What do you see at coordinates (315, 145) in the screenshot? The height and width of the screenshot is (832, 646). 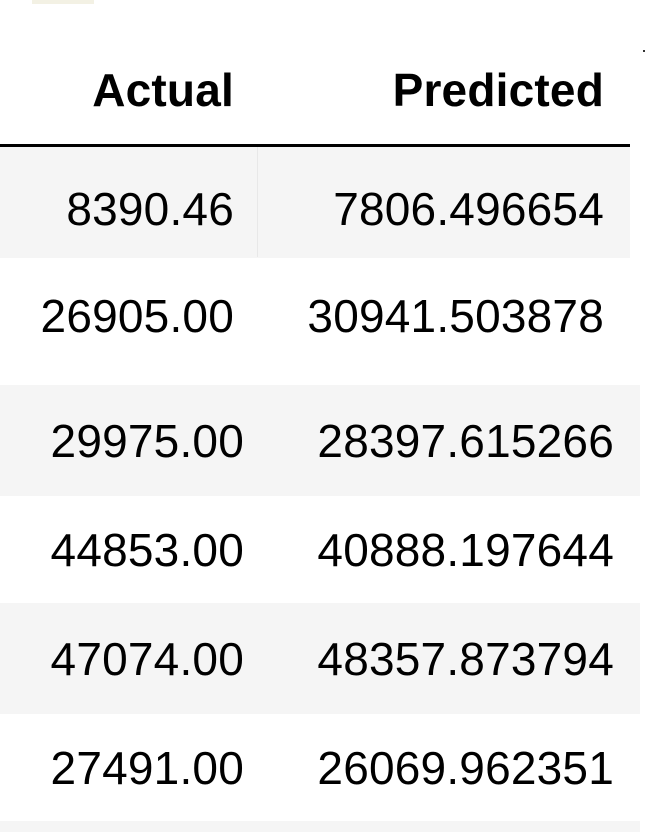 I see `header-rule` at bounding box center [315, 145].